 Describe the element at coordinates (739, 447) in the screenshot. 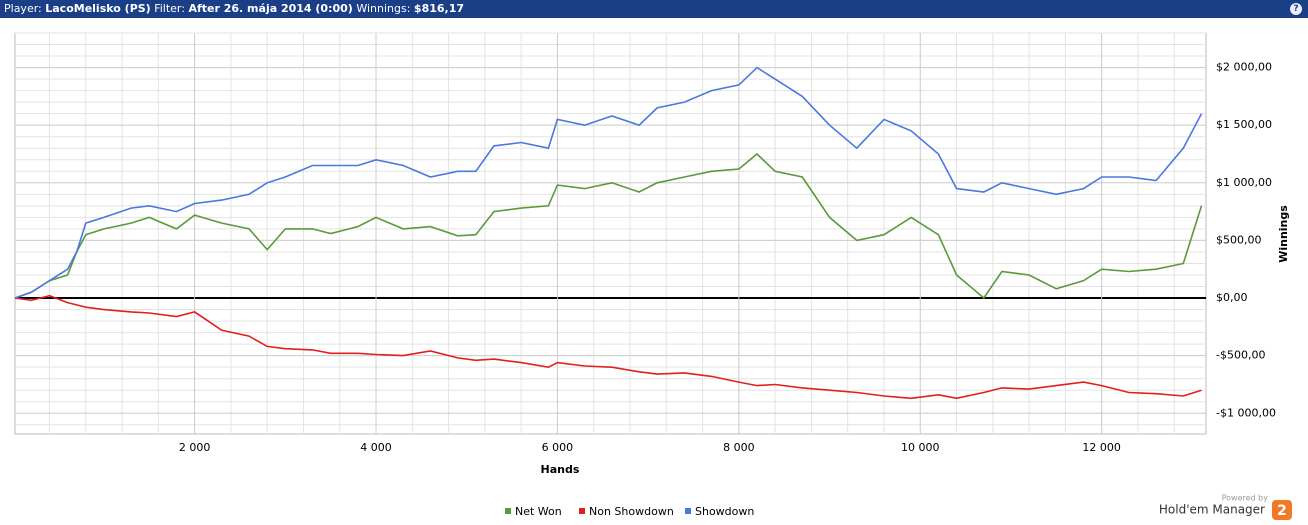

I see `x-tick-label: 8 000` at that location.